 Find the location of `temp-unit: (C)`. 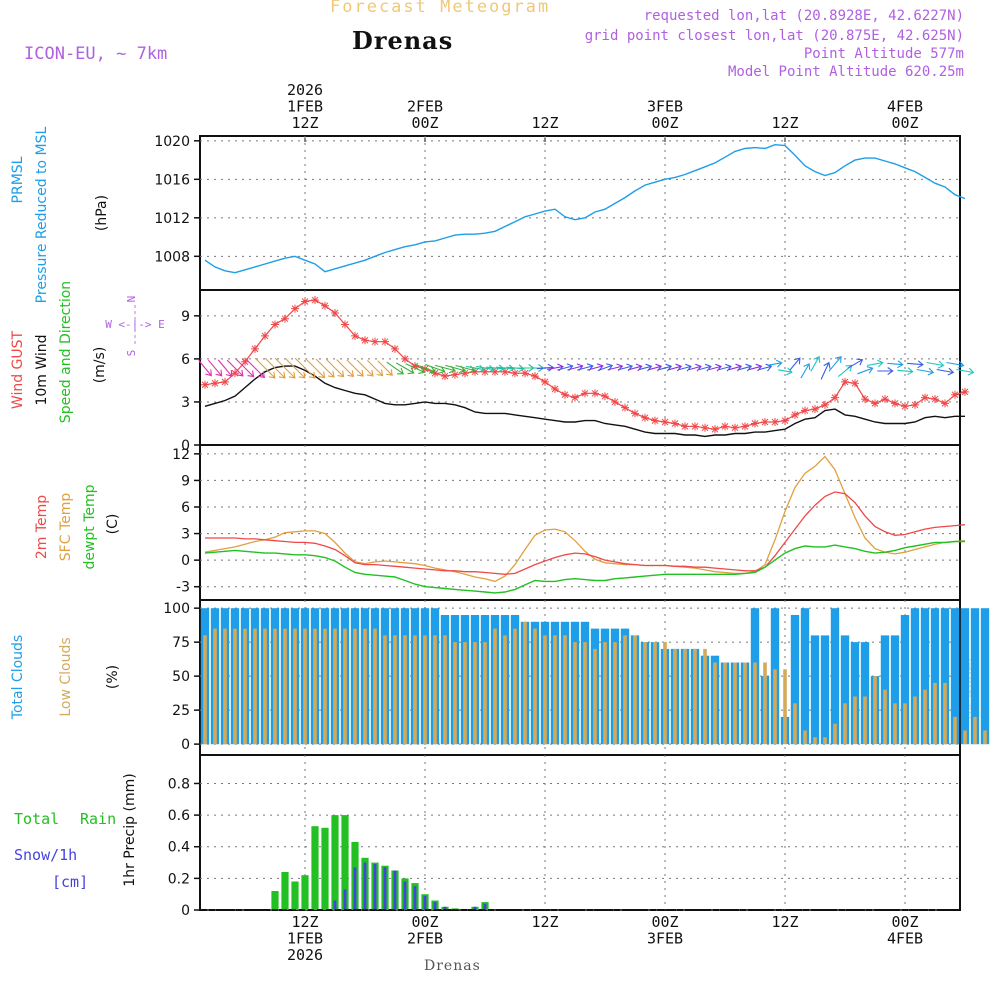

temp-unit: (C) is located at coordinates (113, 524).